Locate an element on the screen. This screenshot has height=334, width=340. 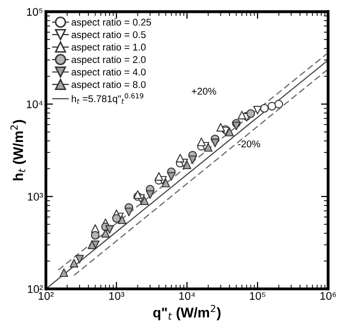
legend-label: aspect ratio = 0.25 is located at coordinates (112, 23).